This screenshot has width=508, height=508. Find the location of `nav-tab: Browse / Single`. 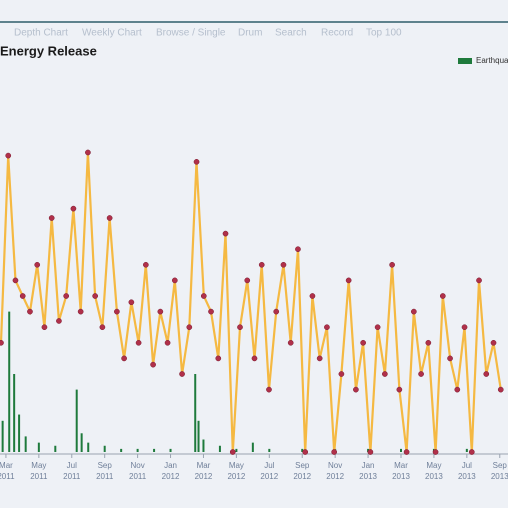

nav-tab: Browse / Single is located at coordinates (191, 33).